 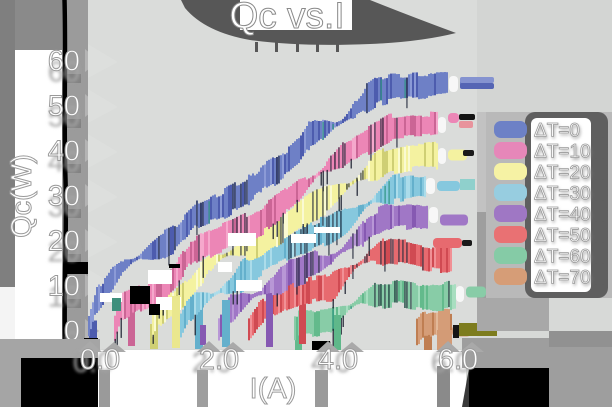 What do you see at coordinates (286, 18) in the screenshot?
I see `svg-text: Qc vs.I` at bounding box center [286, 18].